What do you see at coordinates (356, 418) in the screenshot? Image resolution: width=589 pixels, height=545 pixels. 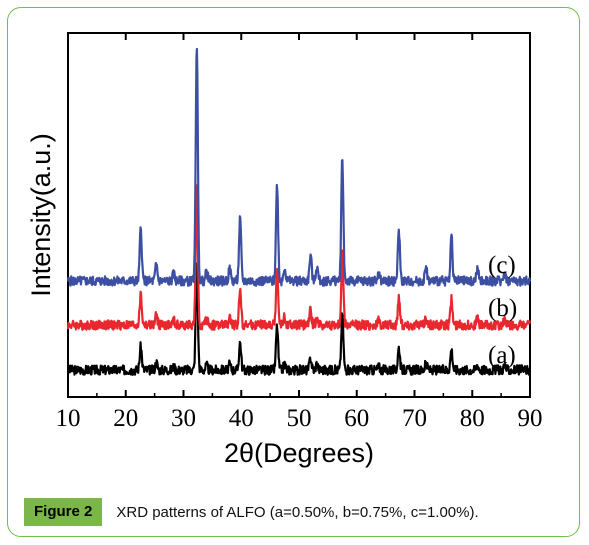 I see `x-tick-label: 60` at bounding box center [356, 418].